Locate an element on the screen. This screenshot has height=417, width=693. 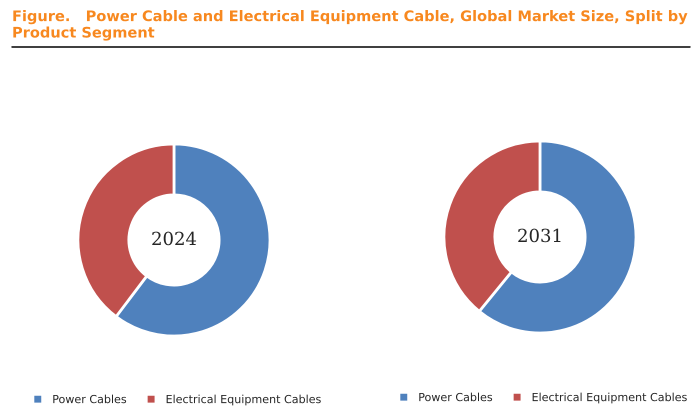
text: 2024 is located at coordinates (174, 239).